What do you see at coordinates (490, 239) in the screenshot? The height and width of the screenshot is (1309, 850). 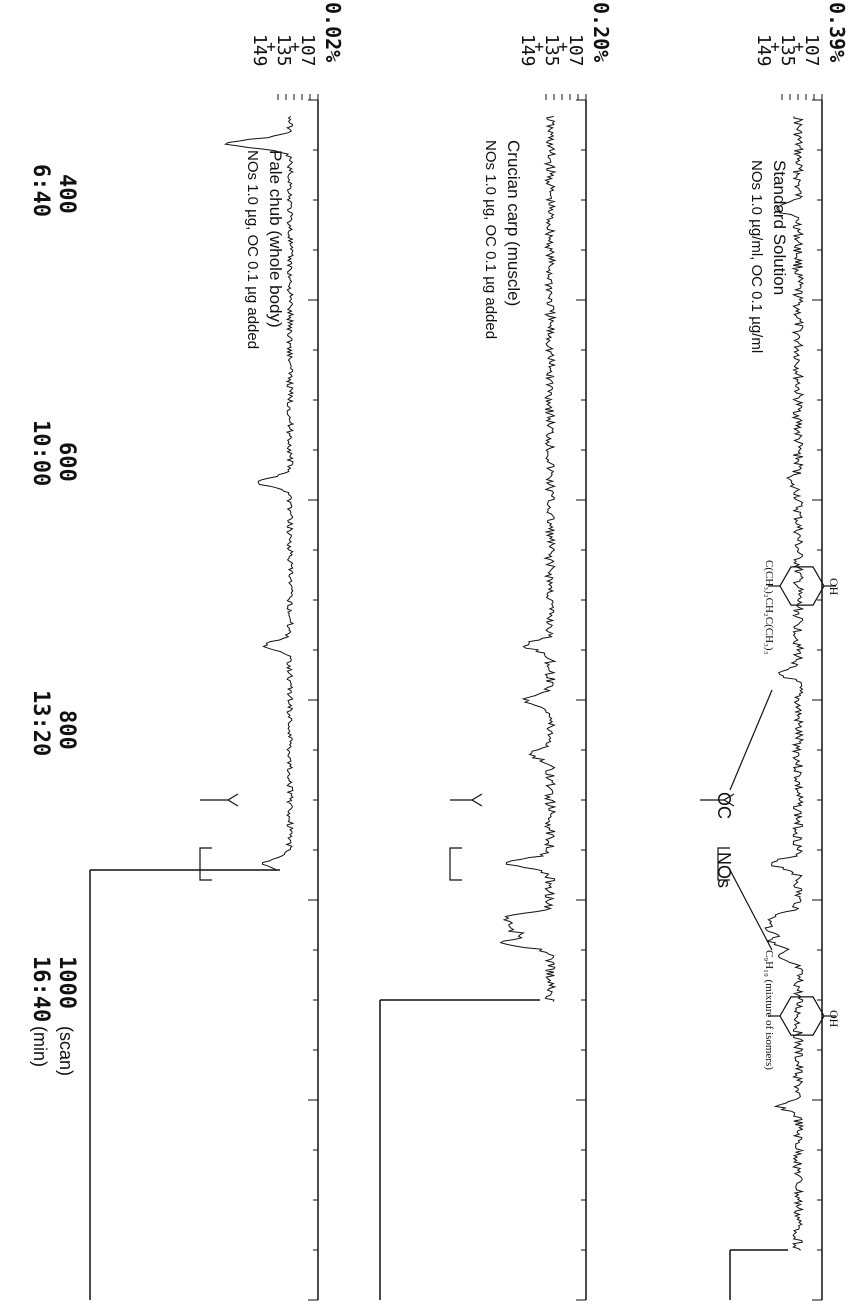 I see `panel2-subtitle: NOs 1.0 µg, OC 0.1 µg added` at bounding box center [490, 239].